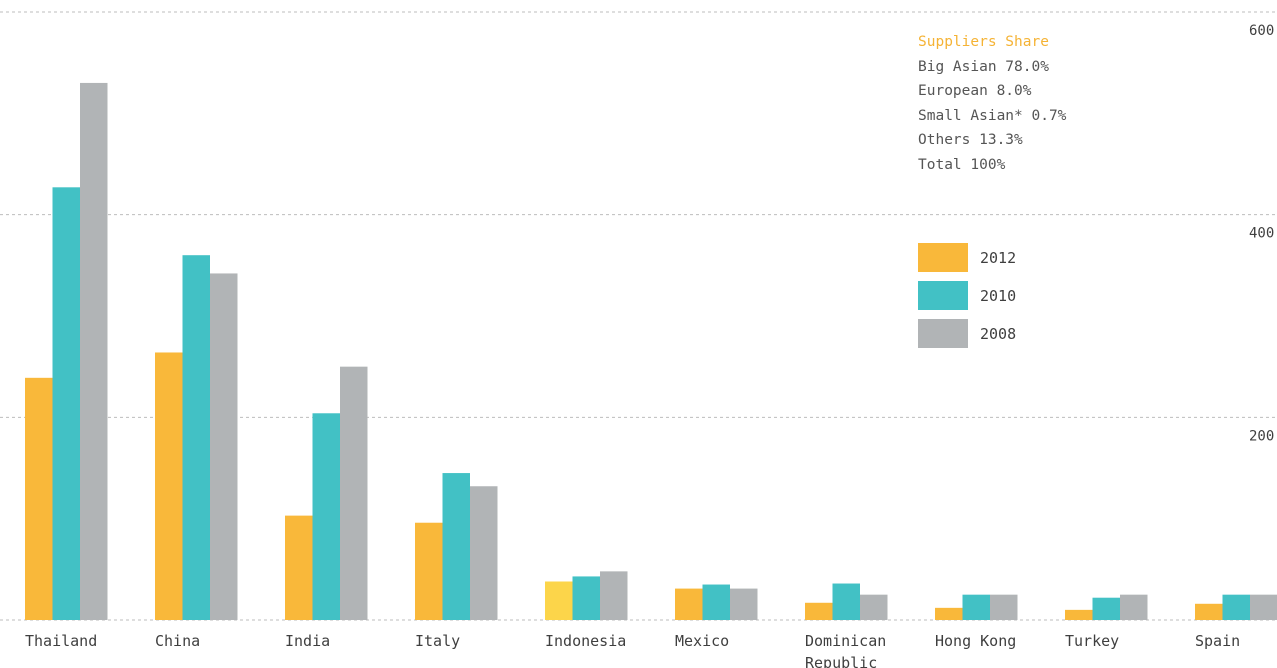 This screenshot has width=1277, height=668. What do you see at coordinates (970, 140) in the screenshot?
I see `suppliers-share-line: Others 13.3%` at bounding box center [970, 140].